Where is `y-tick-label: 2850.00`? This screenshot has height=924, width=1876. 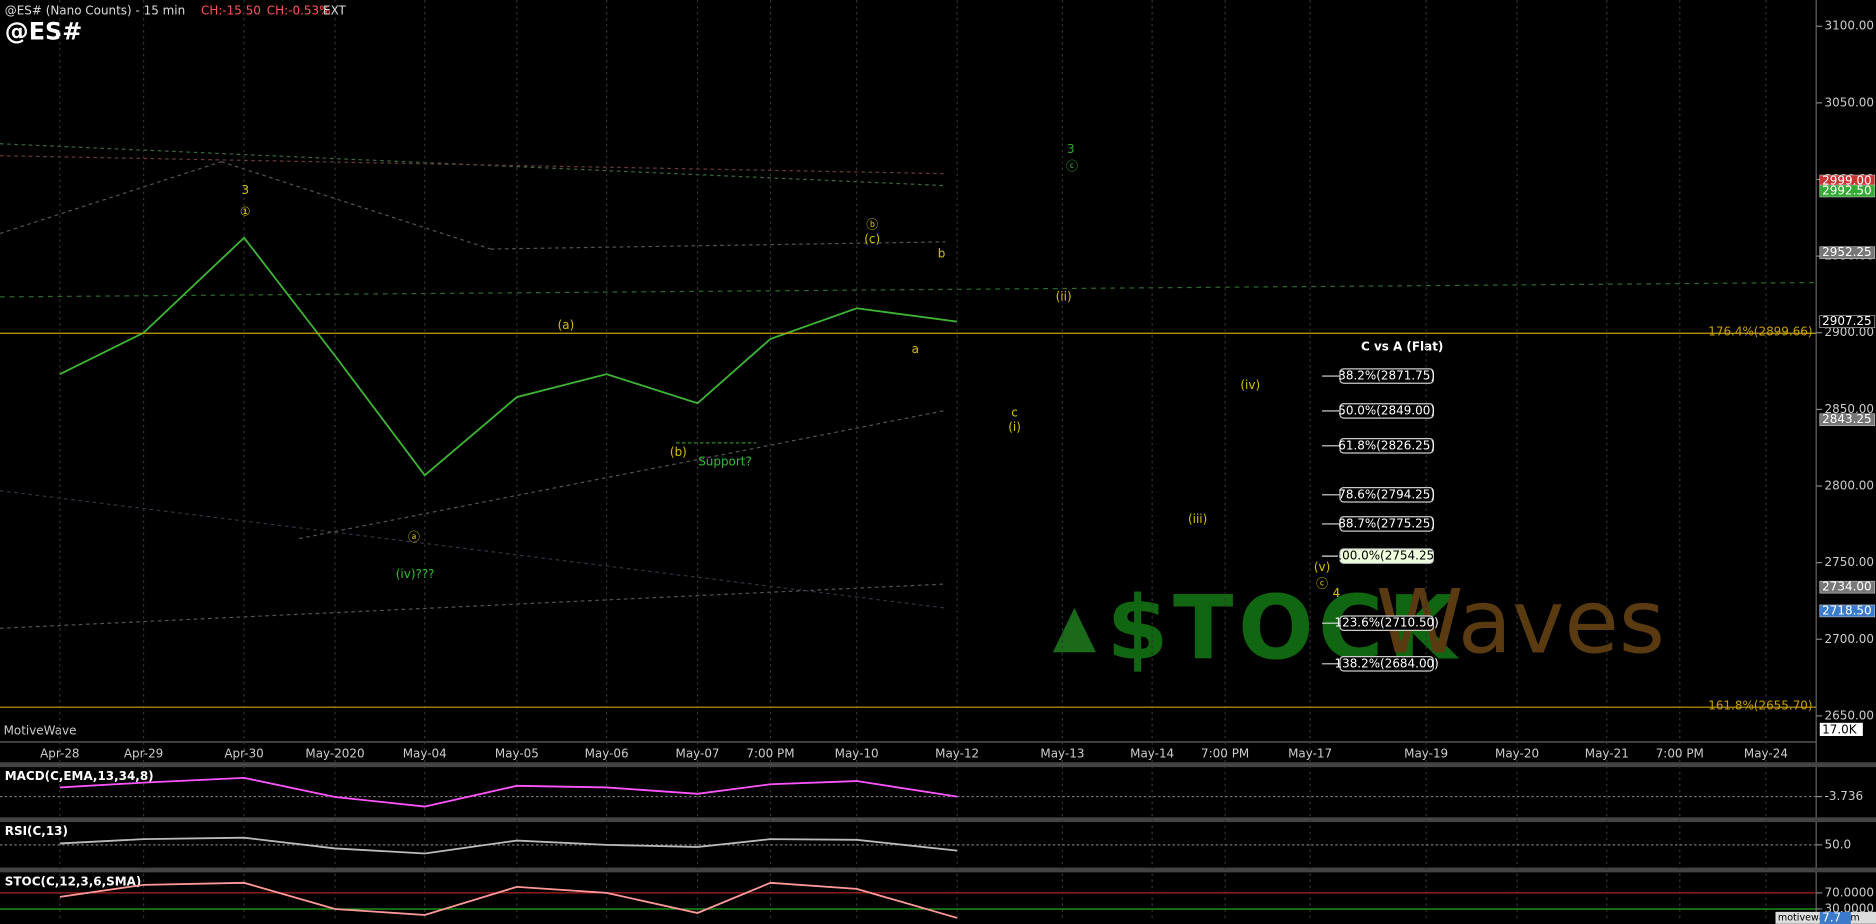
y-tick-label: 2850.00 is located at coordinates (1849, 409).